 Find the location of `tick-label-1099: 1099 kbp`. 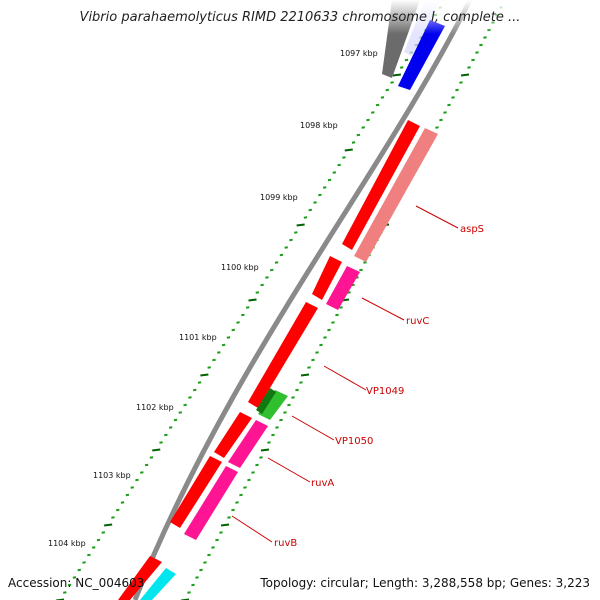

tick-label-1099: 1099 kbp is located at coordinates (279, 197).